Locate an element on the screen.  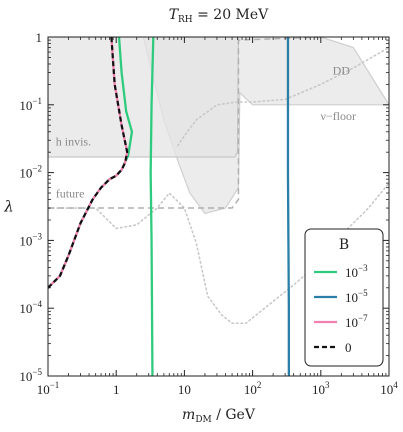
annotation-h-invis: h invis. is located at coordinates (73, 142).